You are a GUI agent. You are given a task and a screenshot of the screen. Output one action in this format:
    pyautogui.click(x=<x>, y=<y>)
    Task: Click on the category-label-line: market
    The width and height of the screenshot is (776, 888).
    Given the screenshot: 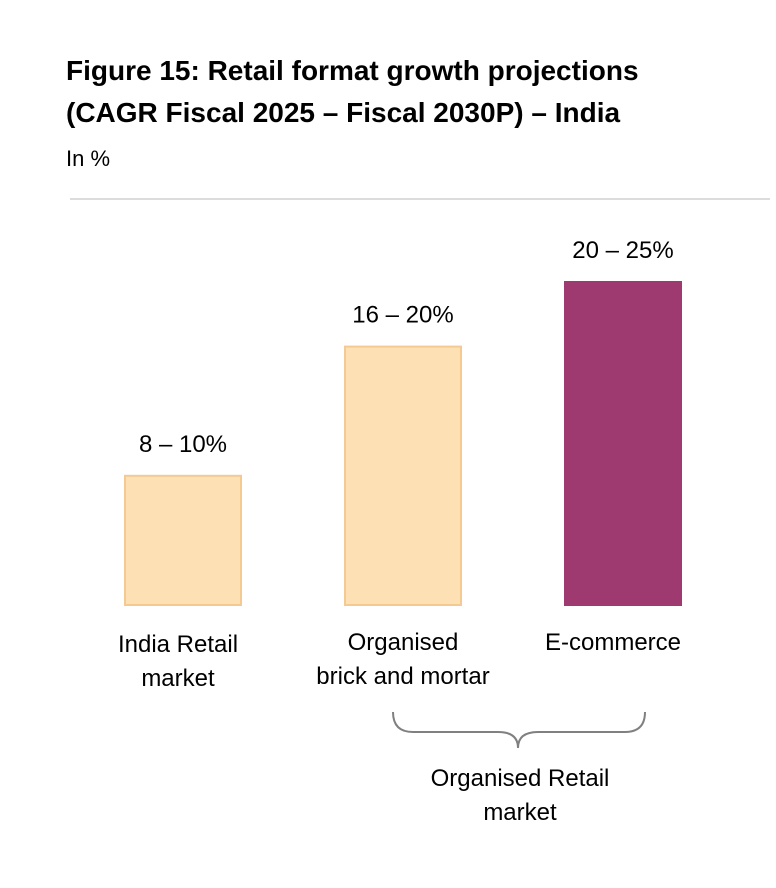 What is the action you would take?
    pyautogui.click(x=178, y=678)
    